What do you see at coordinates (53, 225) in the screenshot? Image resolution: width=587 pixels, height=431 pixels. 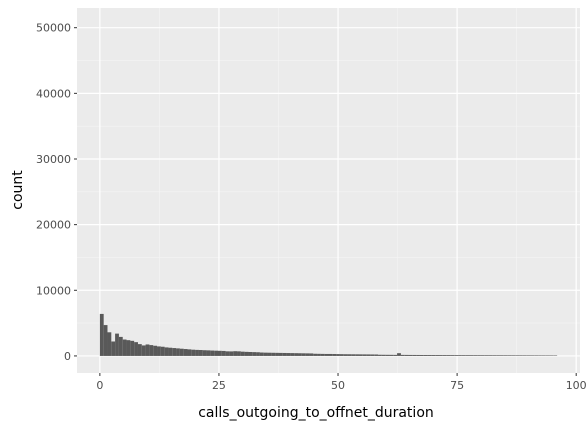 I see `y-tick-label: 20000` at bounding box center [53, 225].